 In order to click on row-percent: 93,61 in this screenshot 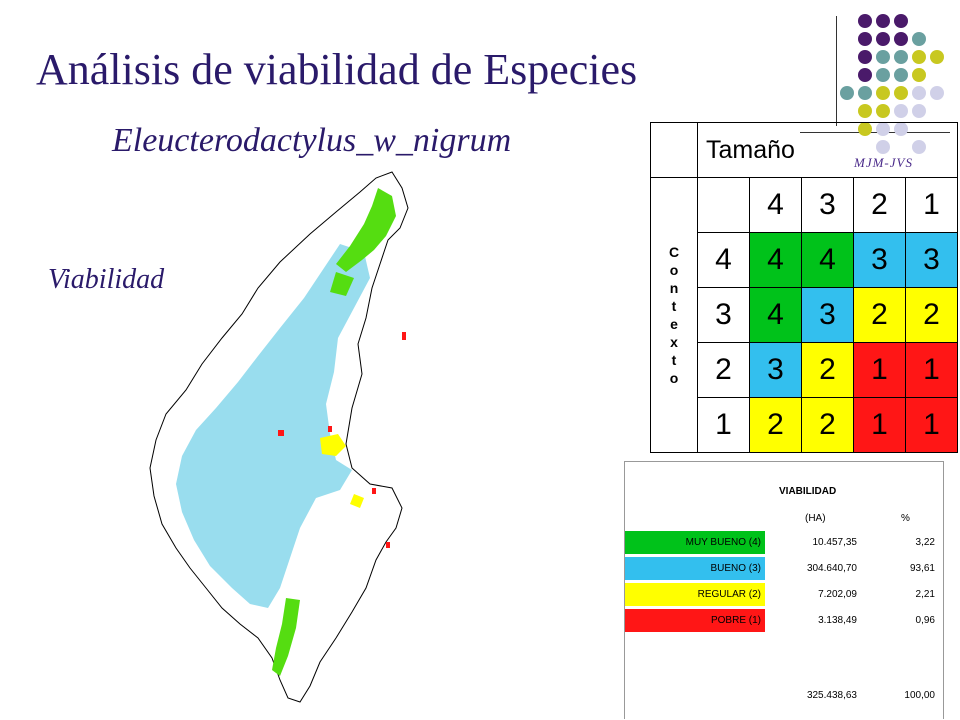, I will do `click(922, 568)`.